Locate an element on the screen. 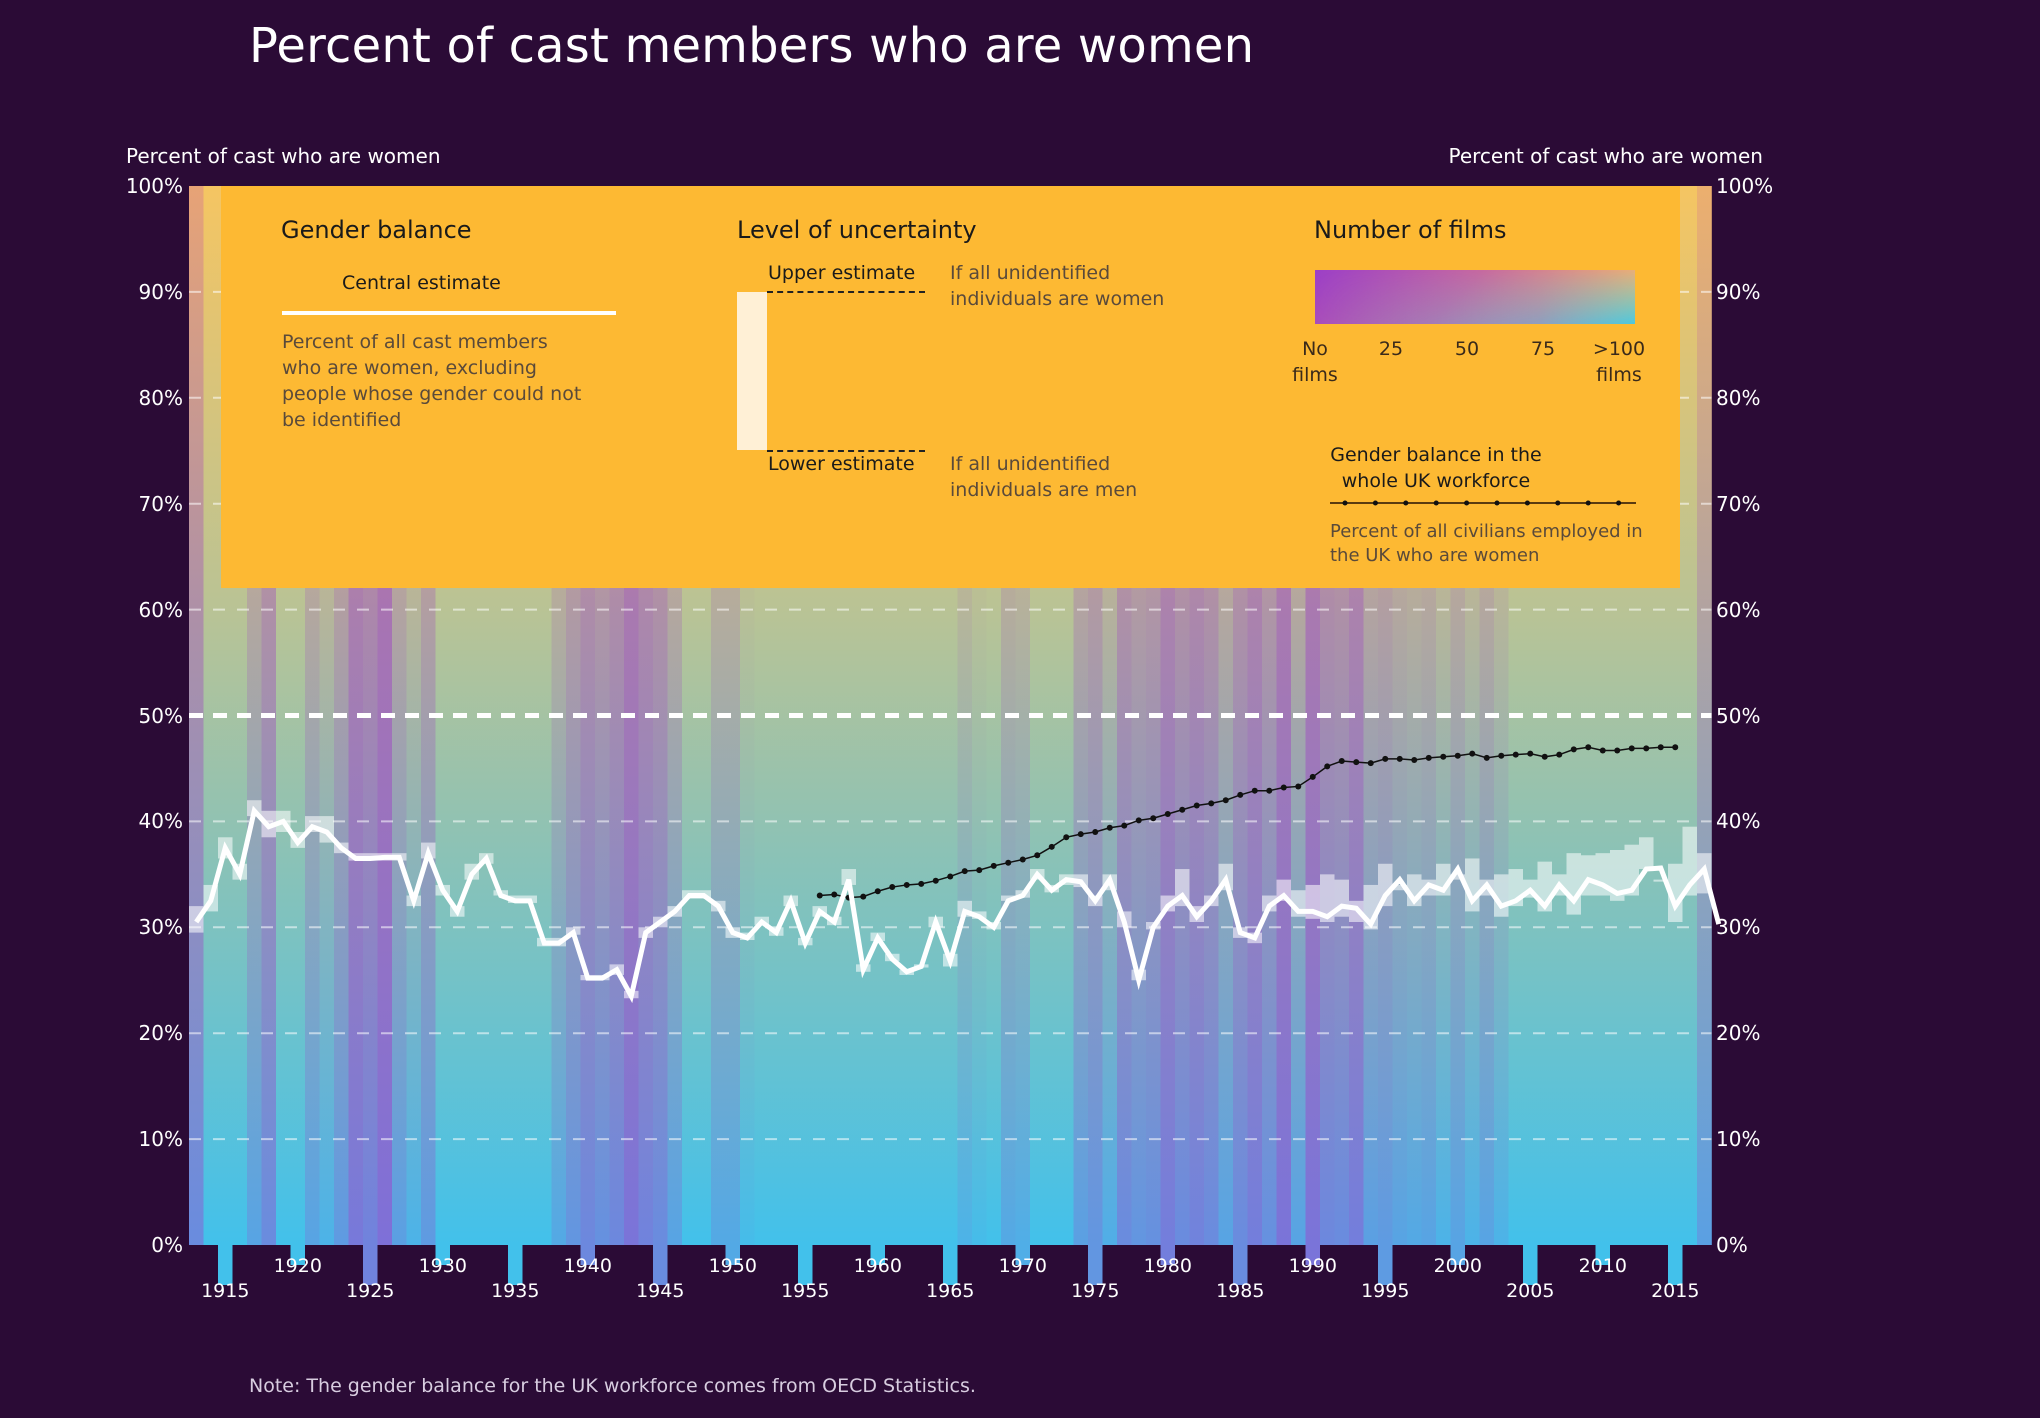 The image size is (2040, 1418). workforce-point-1967 is located at coordinates (979, 870).